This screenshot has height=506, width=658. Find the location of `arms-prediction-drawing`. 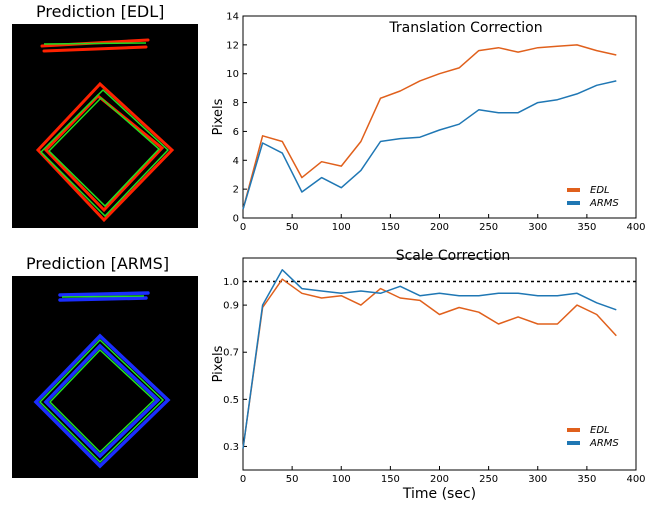

arms-prediction-drawing is located at coordinates (102, 380).